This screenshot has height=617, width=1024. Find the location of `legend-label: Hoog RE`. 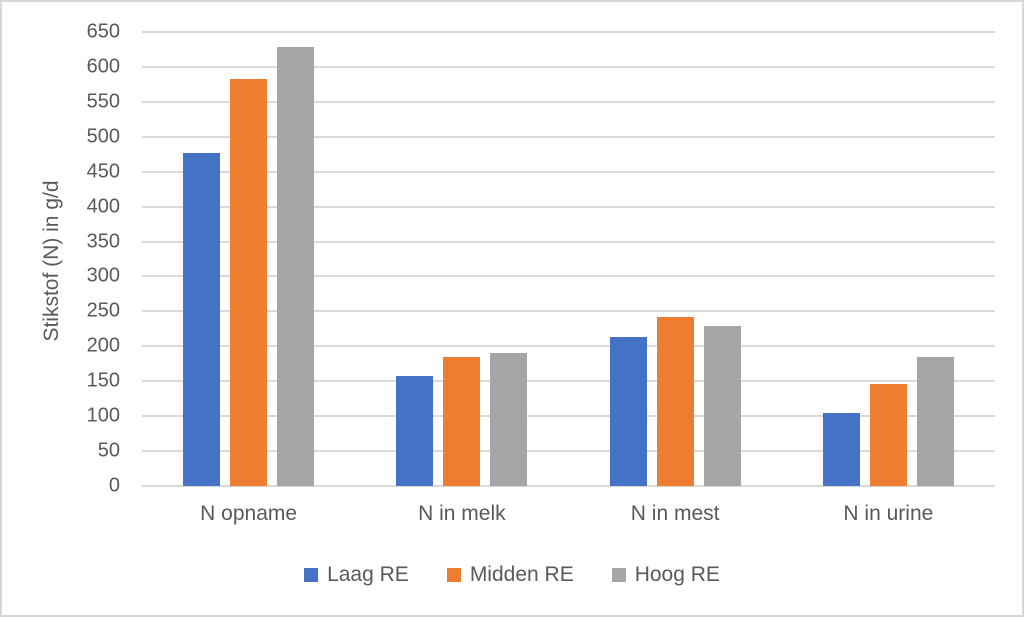

legend-label: Hoog RE is located at coordinates (677, 574).